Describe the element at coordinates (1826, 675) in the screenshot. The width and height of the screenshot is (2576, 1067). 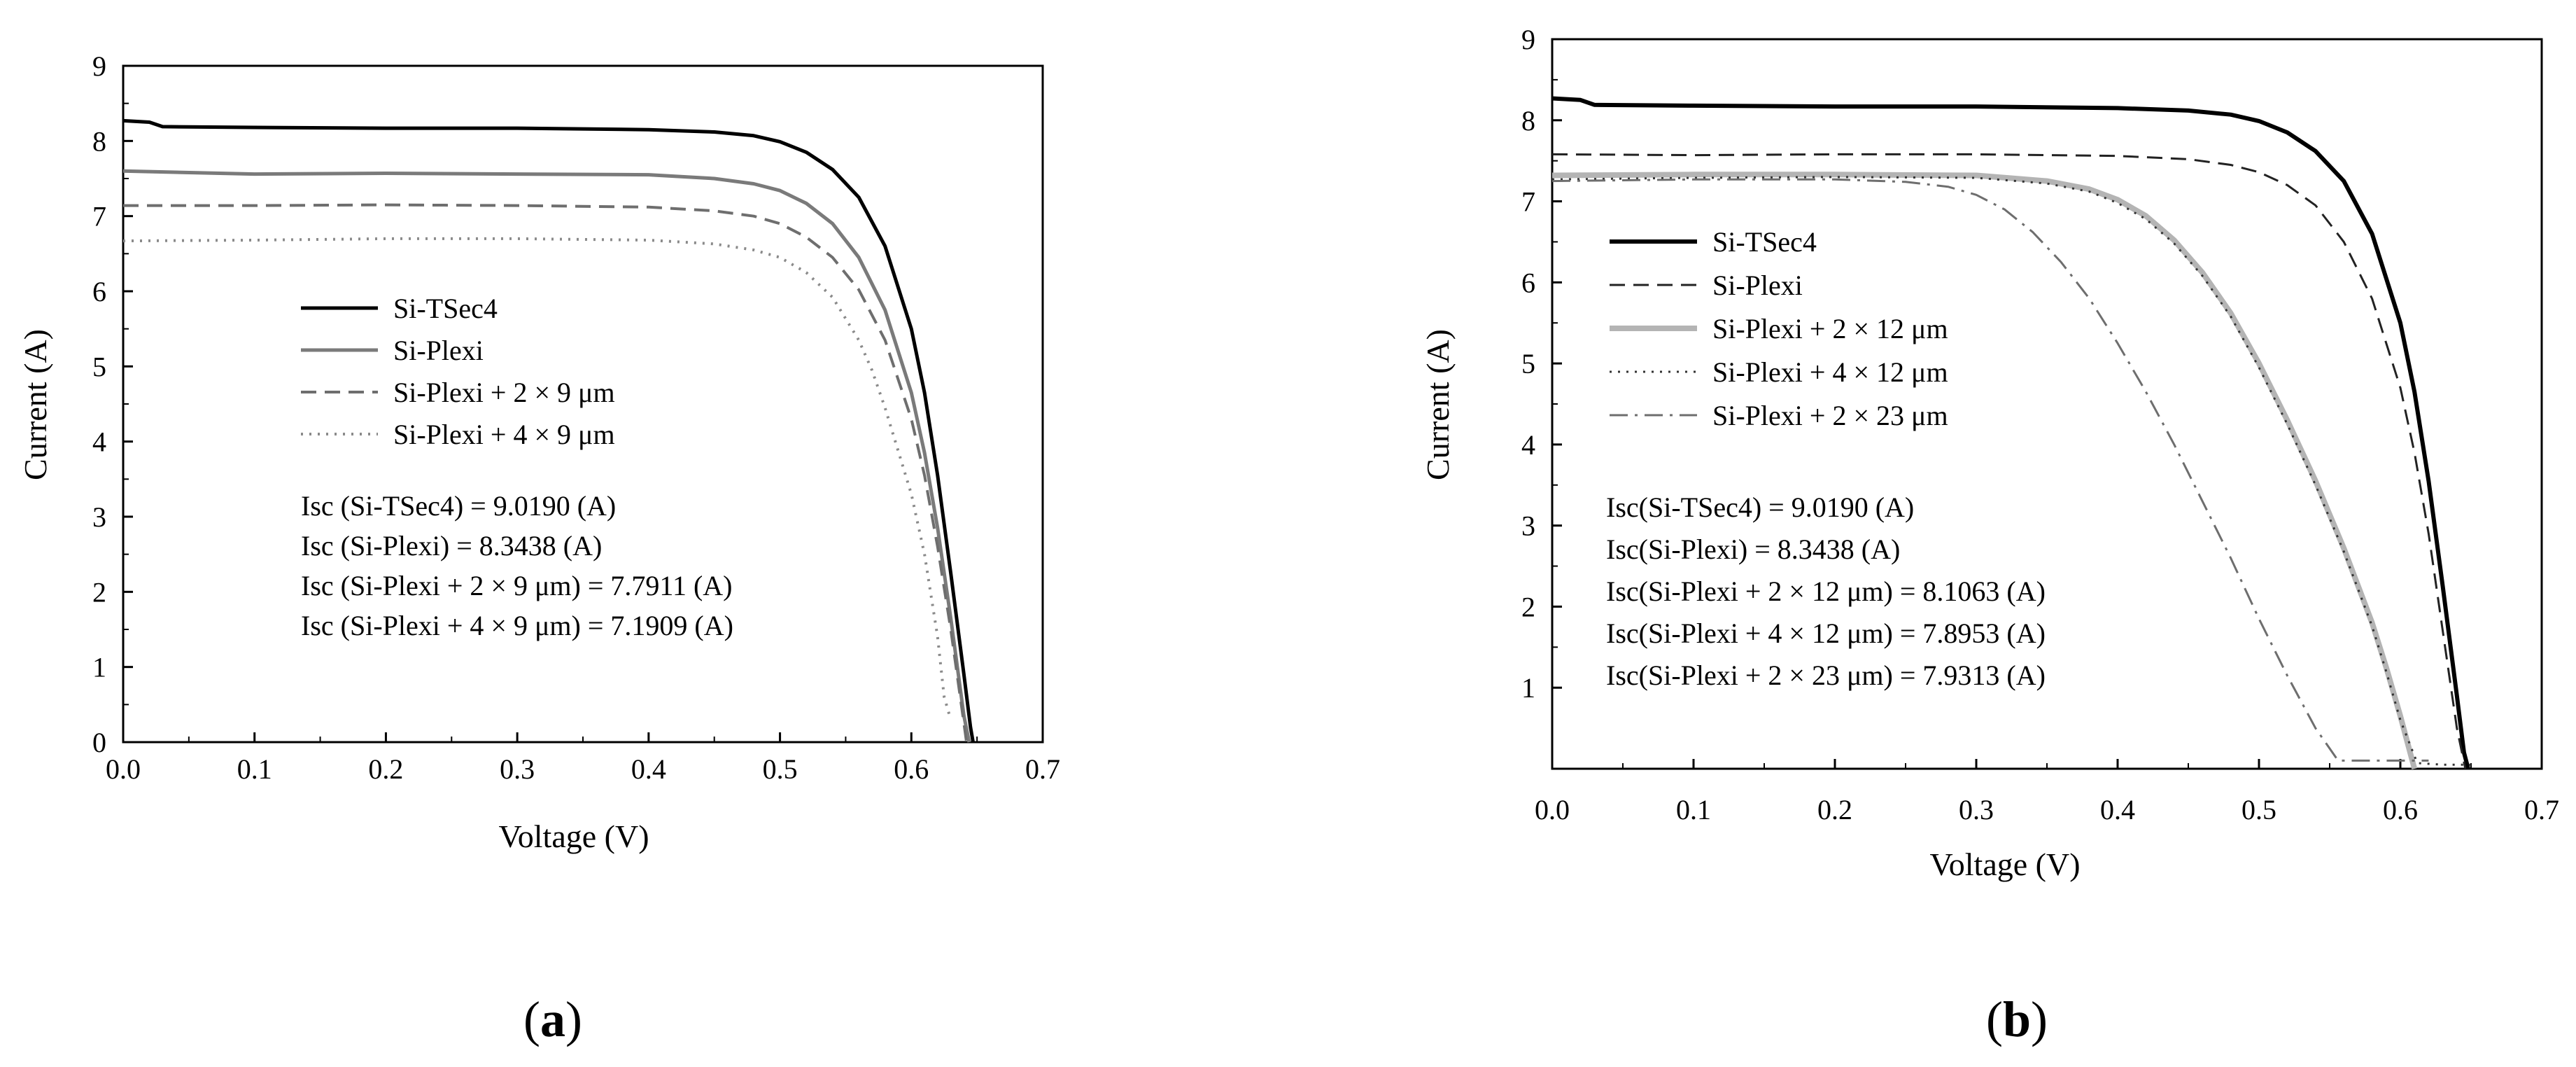
I see `isc-annotation-5: Isc(Si-Plexi + 2 × 23 μm) = 7.9313 (A)` at that location.